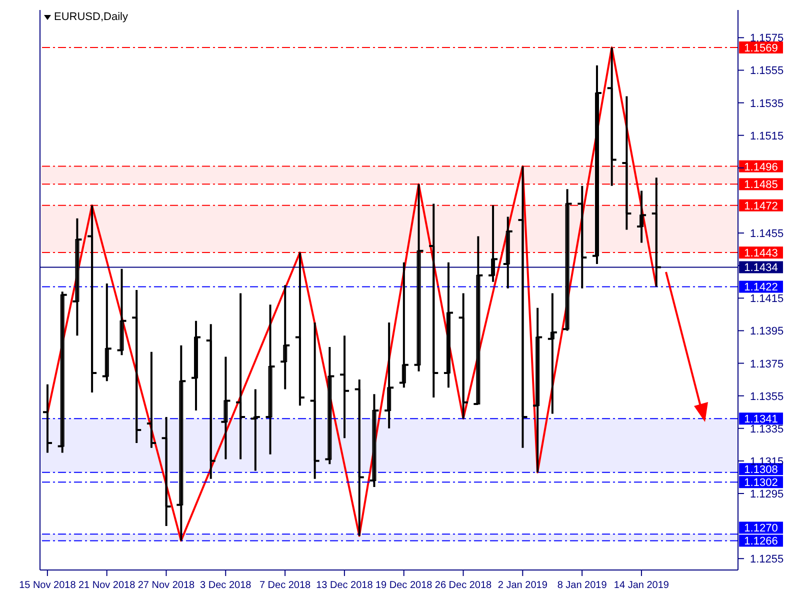 The image size is (800, 600). What do you see at coordinates (761, 528) in the screenshot?
I see `ref-line-label: 1.1270` at bounding box center [761, 528].